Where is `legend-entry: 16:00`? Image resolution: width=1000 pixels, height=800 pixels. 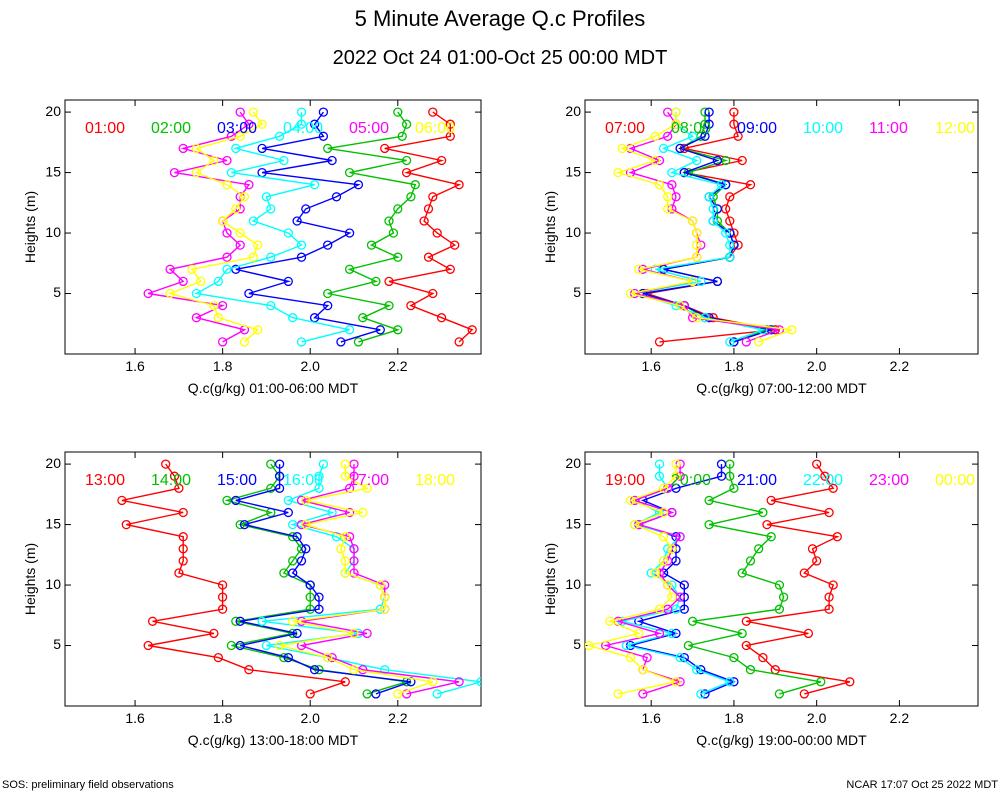
legend-entry: 16:00 is located at coordinates (303, 480).